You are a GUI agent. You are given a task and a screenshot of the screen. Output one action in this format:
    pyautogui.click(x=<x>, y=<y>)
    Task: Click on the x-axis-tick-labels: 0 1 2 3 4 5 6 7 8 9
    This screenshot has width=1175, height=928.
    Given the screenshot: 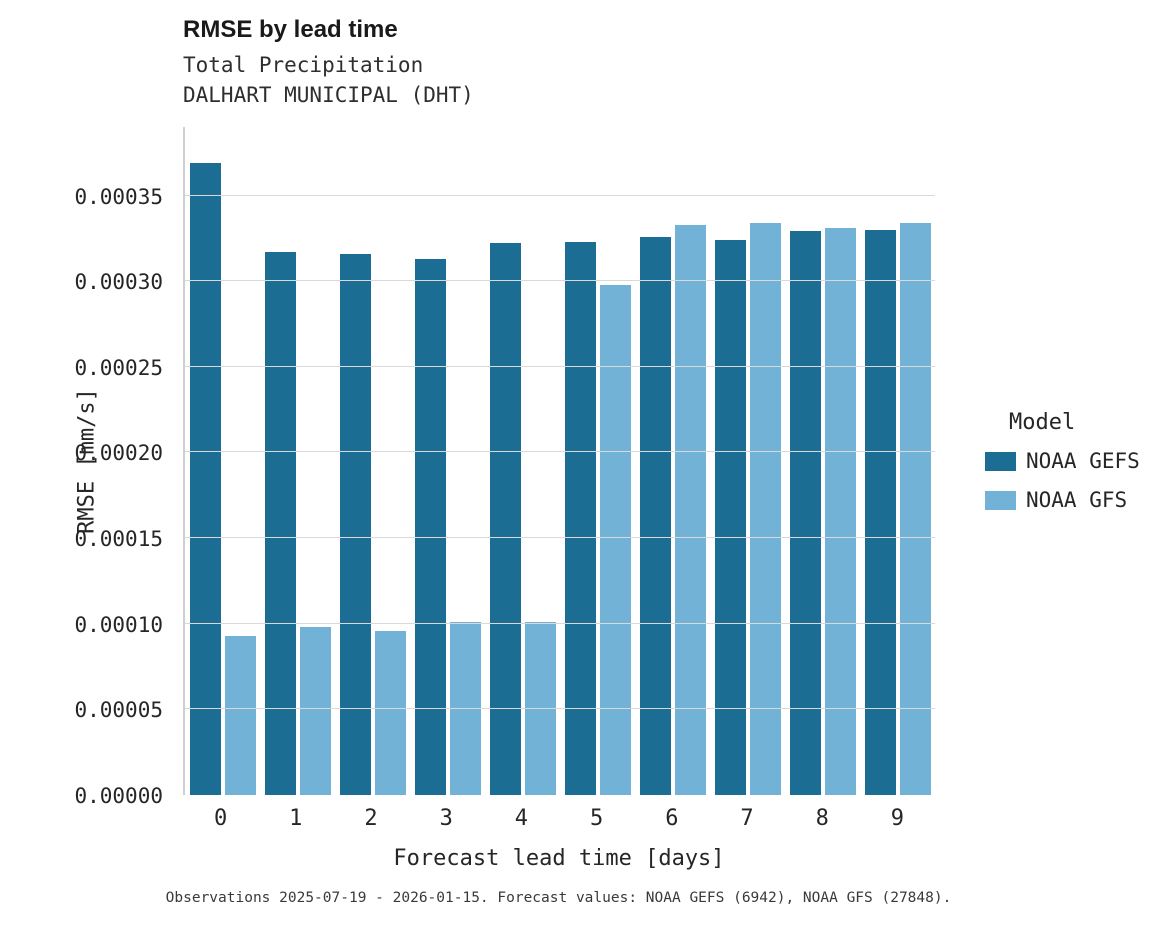 What is the action you would take?
    pyautogui.click(x=559, y=818)
    